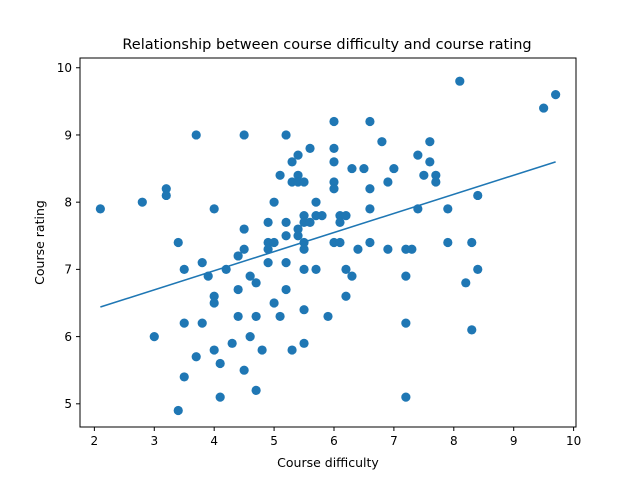 This screenshot has height=480, width=640. Describe the element at coordinates (68, 270) in the screenshot. I see `y-tick-label: 7` at that location.